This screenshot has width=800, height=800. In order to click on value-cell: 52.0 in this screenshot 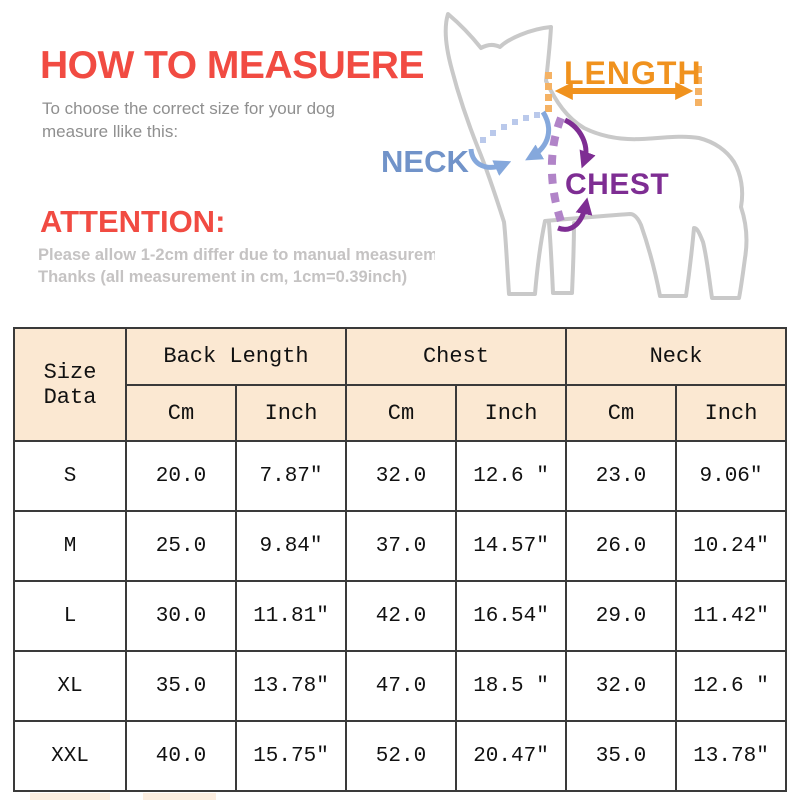, I will do `click(401, 756)`.